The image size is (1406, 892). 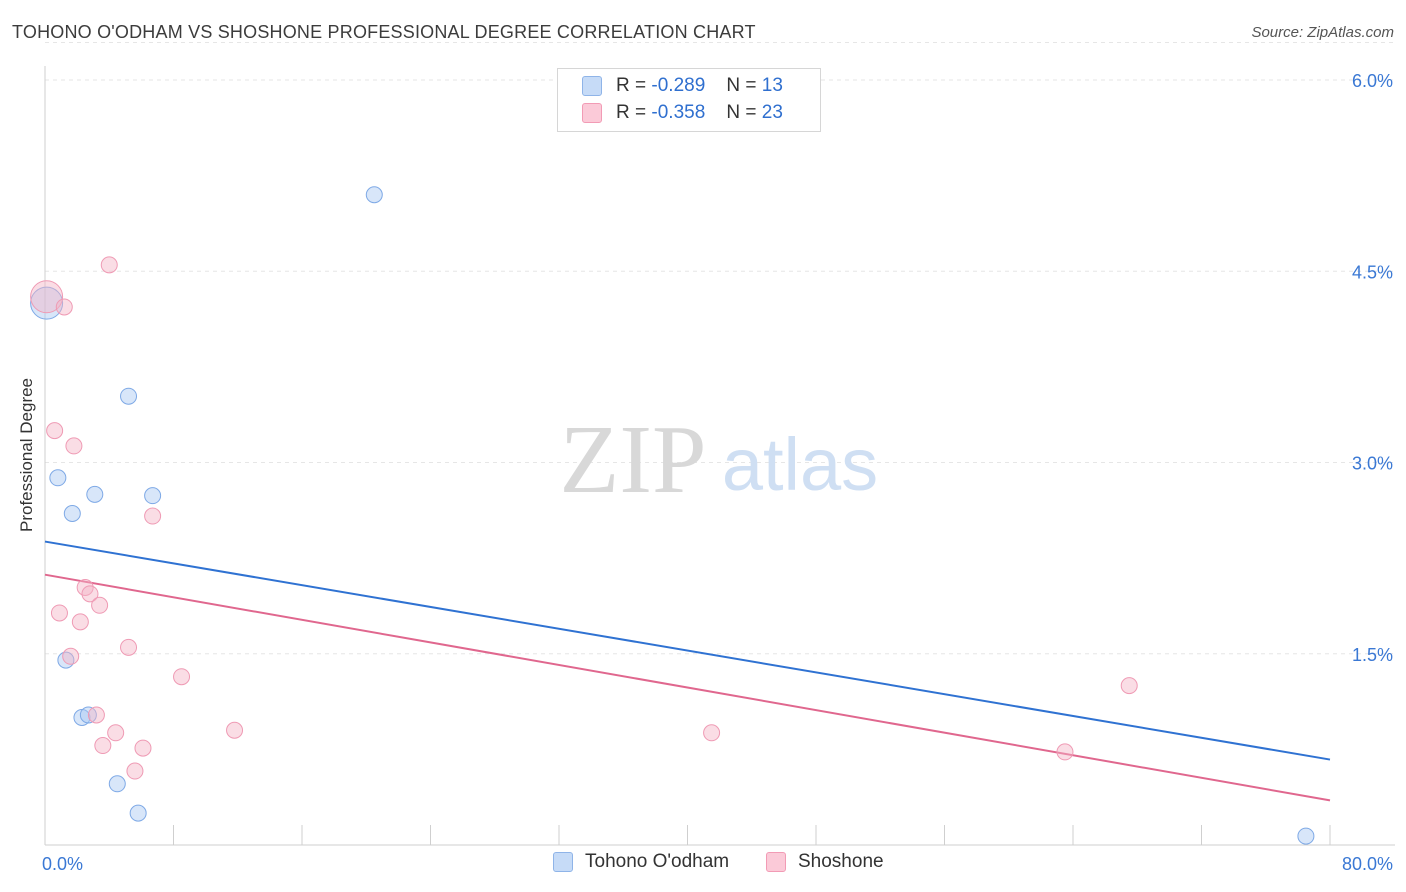 What do you see at coordinates (657, 861) in the screenshot?
I see `legend-label-tohono: Tohono O'odham` at bounding box center [657, 861].